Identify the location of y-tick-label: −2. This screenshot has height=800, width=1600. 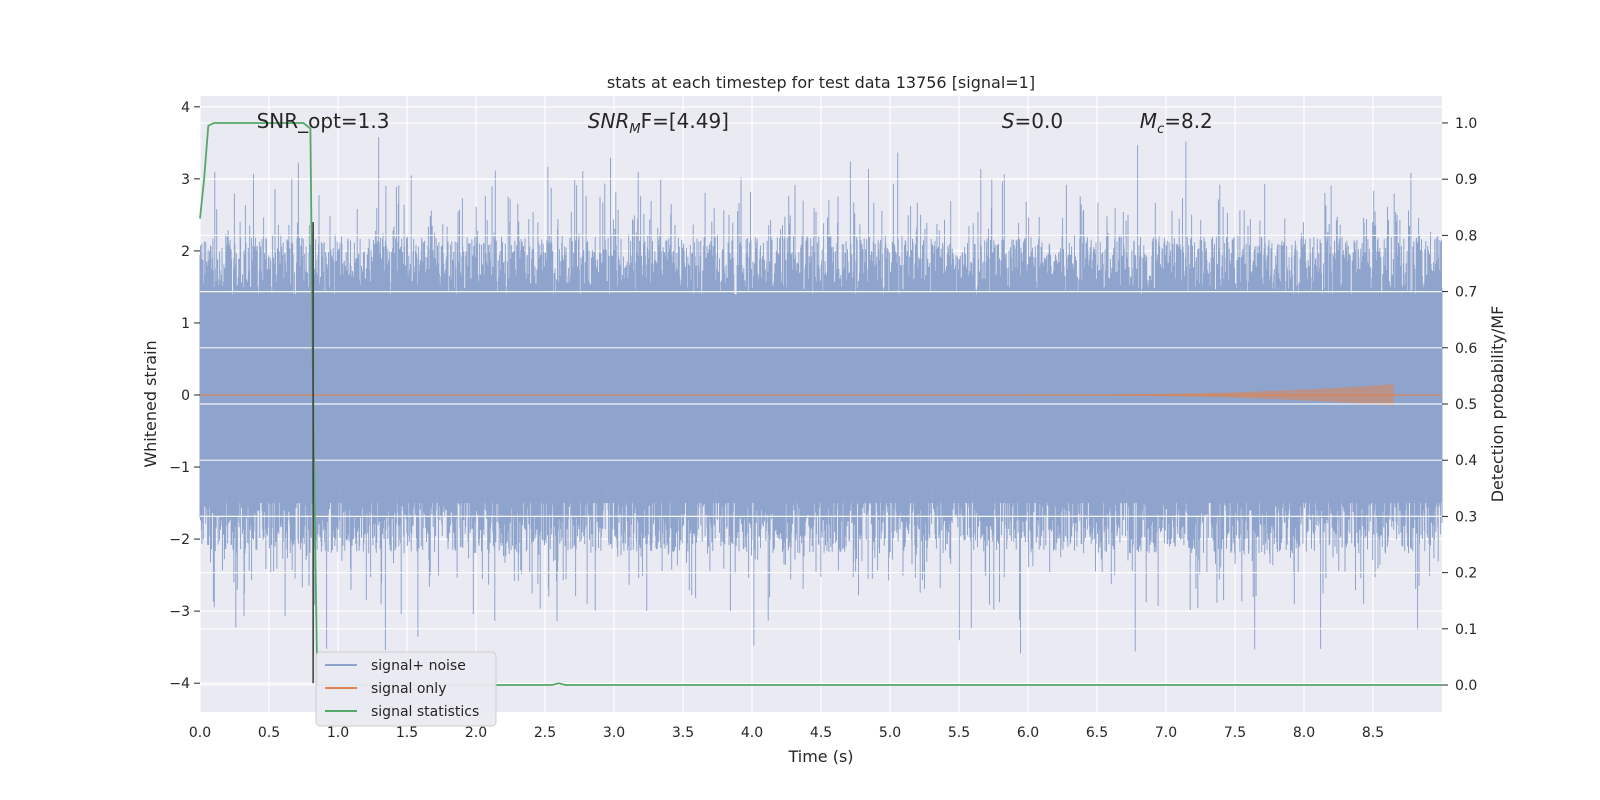
(179, 540).